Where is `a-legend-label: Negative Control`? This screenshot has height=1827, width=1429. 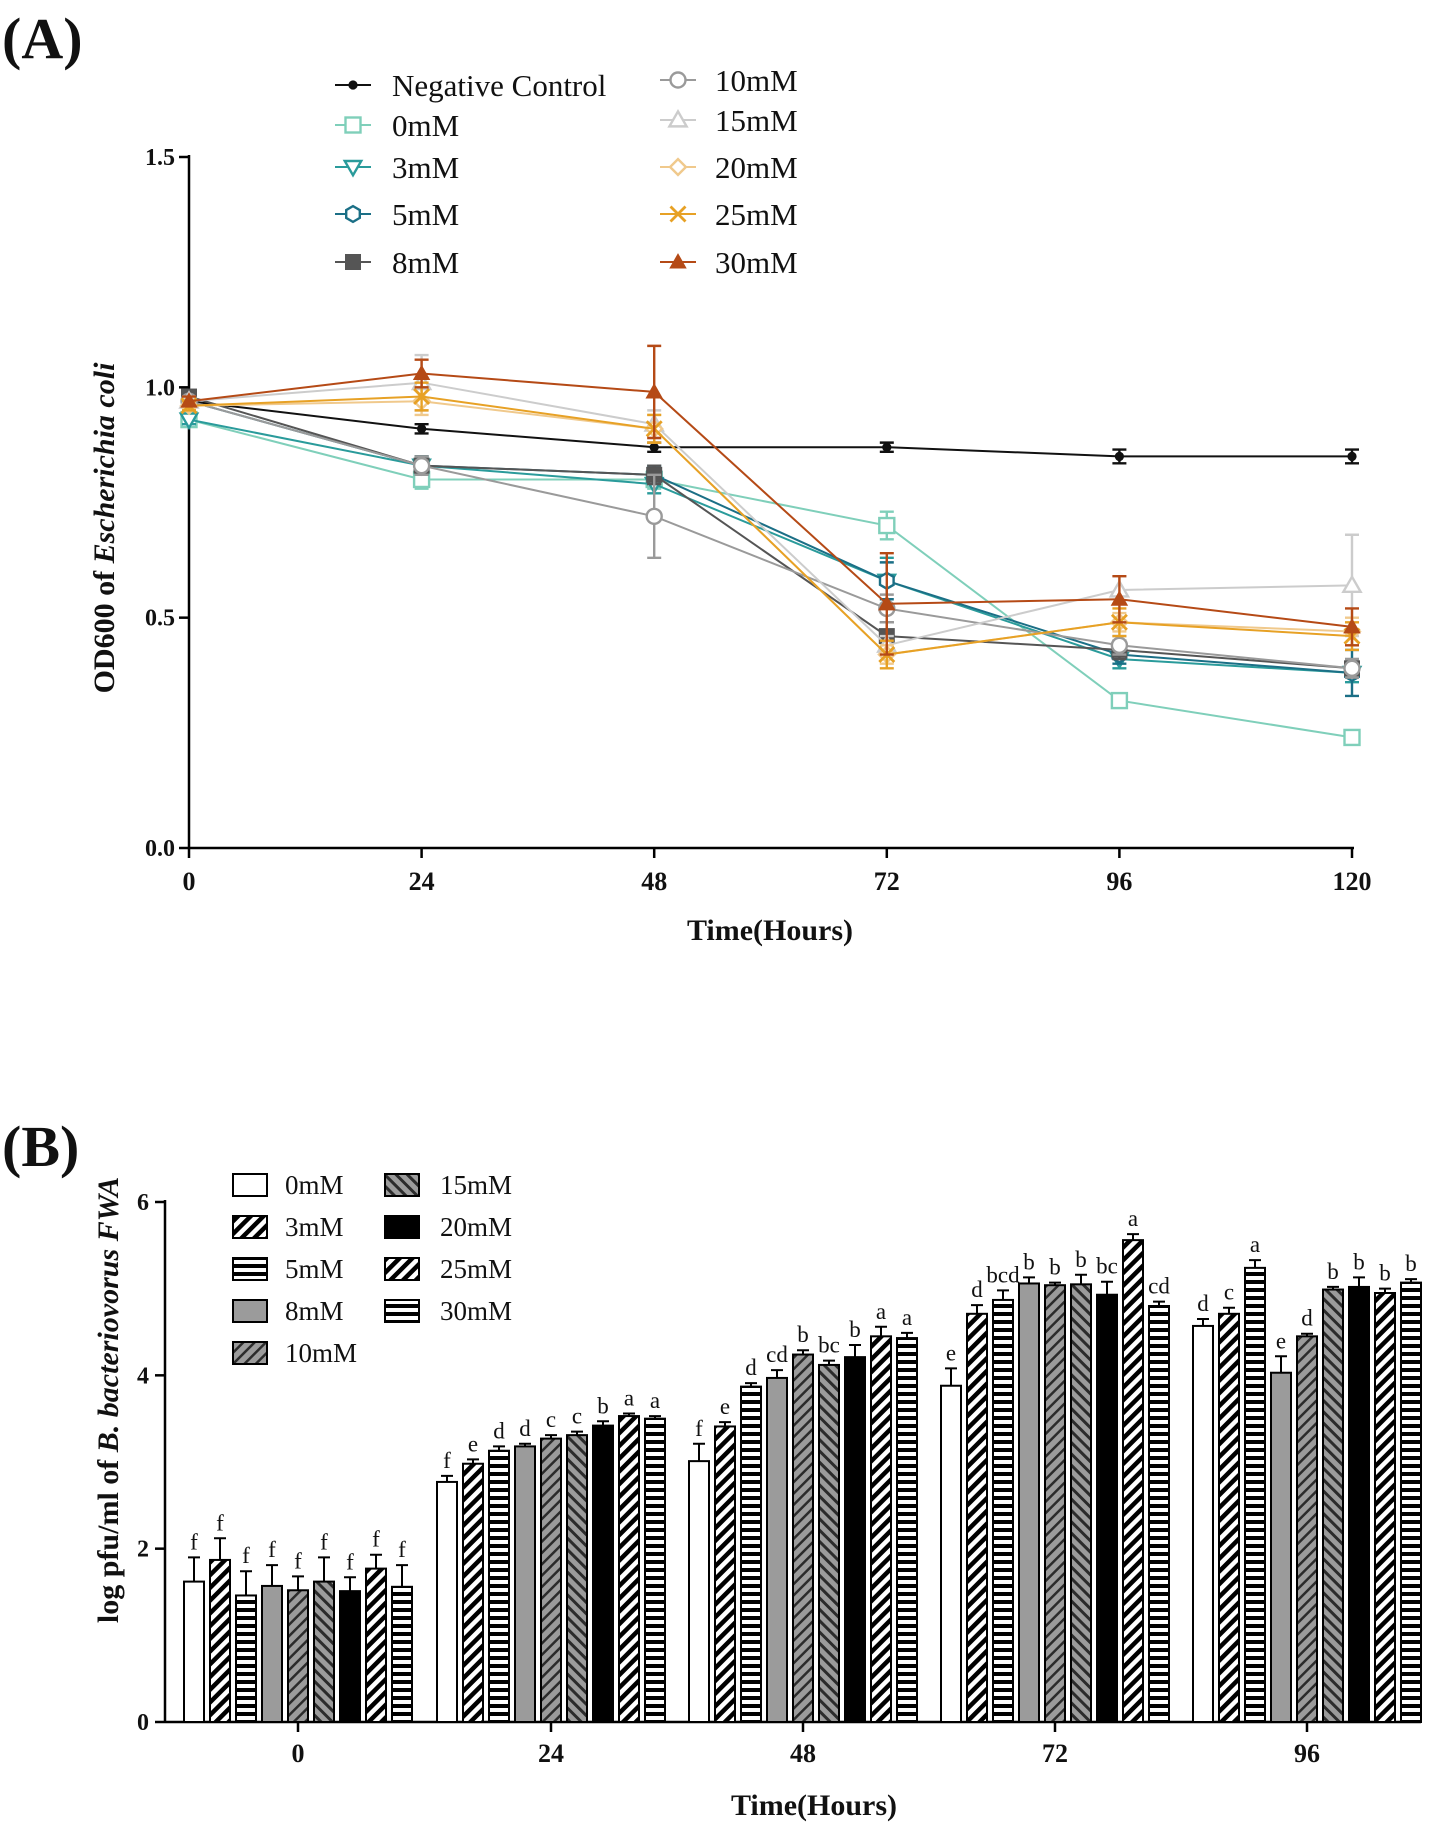
a-legend-label: Negative Control is located at coordinates (499, 85).